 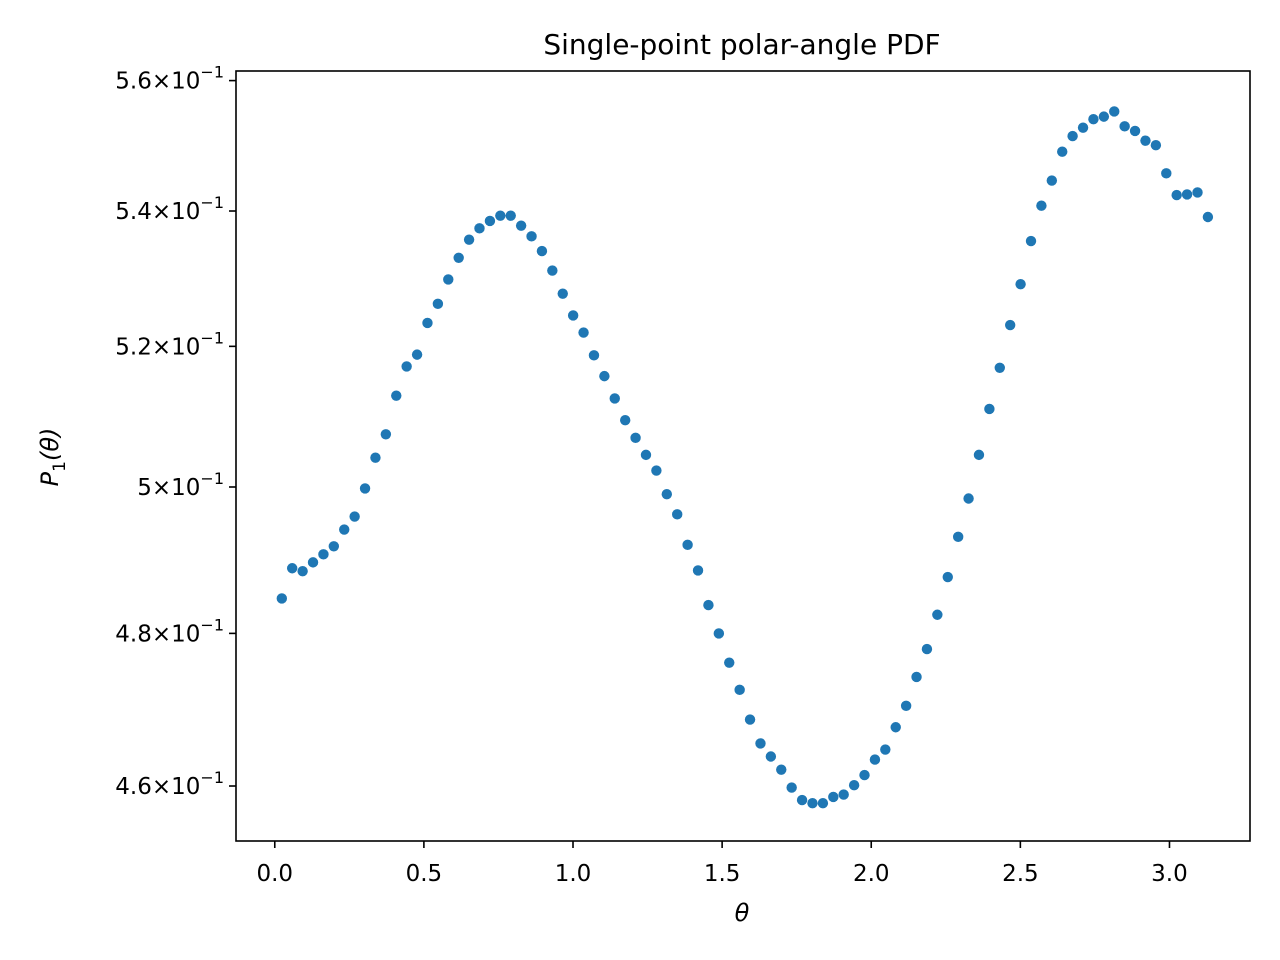 I want to click on x-tick-label: 2.0, so click(x=871, y=874).